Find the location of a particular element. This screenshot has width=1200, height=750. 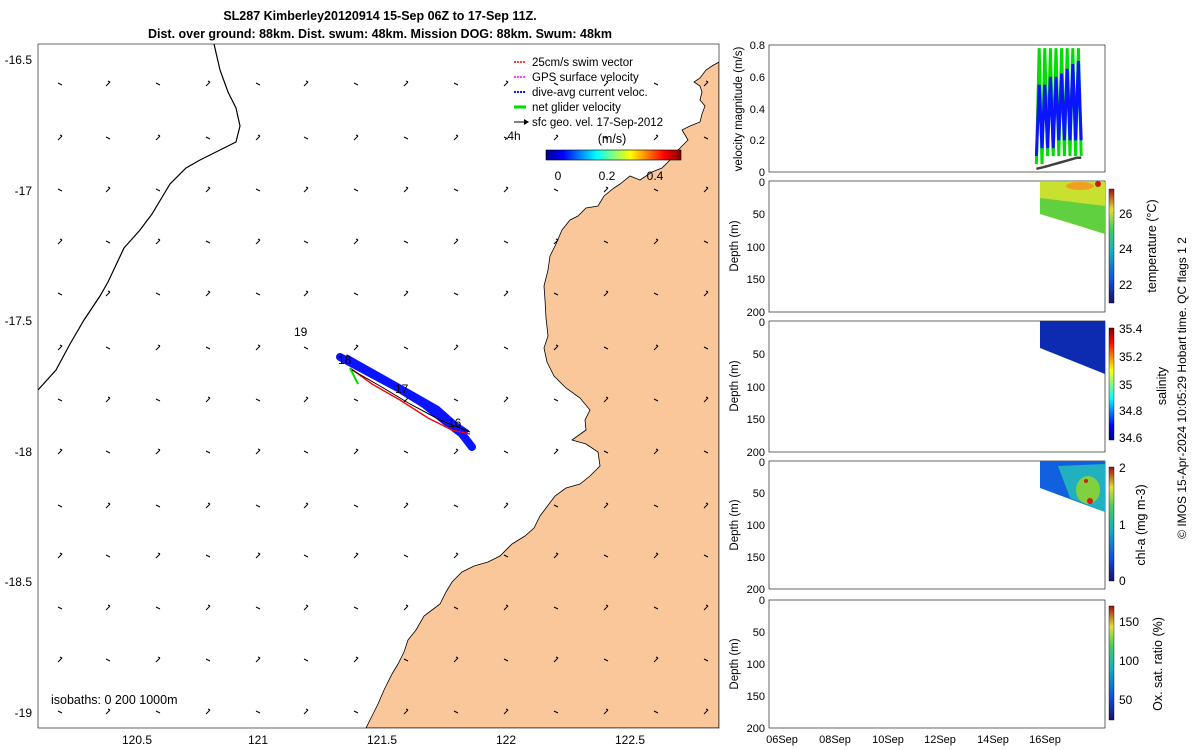

dive-avg-current-track-edge is located at coordinates (407, 394).